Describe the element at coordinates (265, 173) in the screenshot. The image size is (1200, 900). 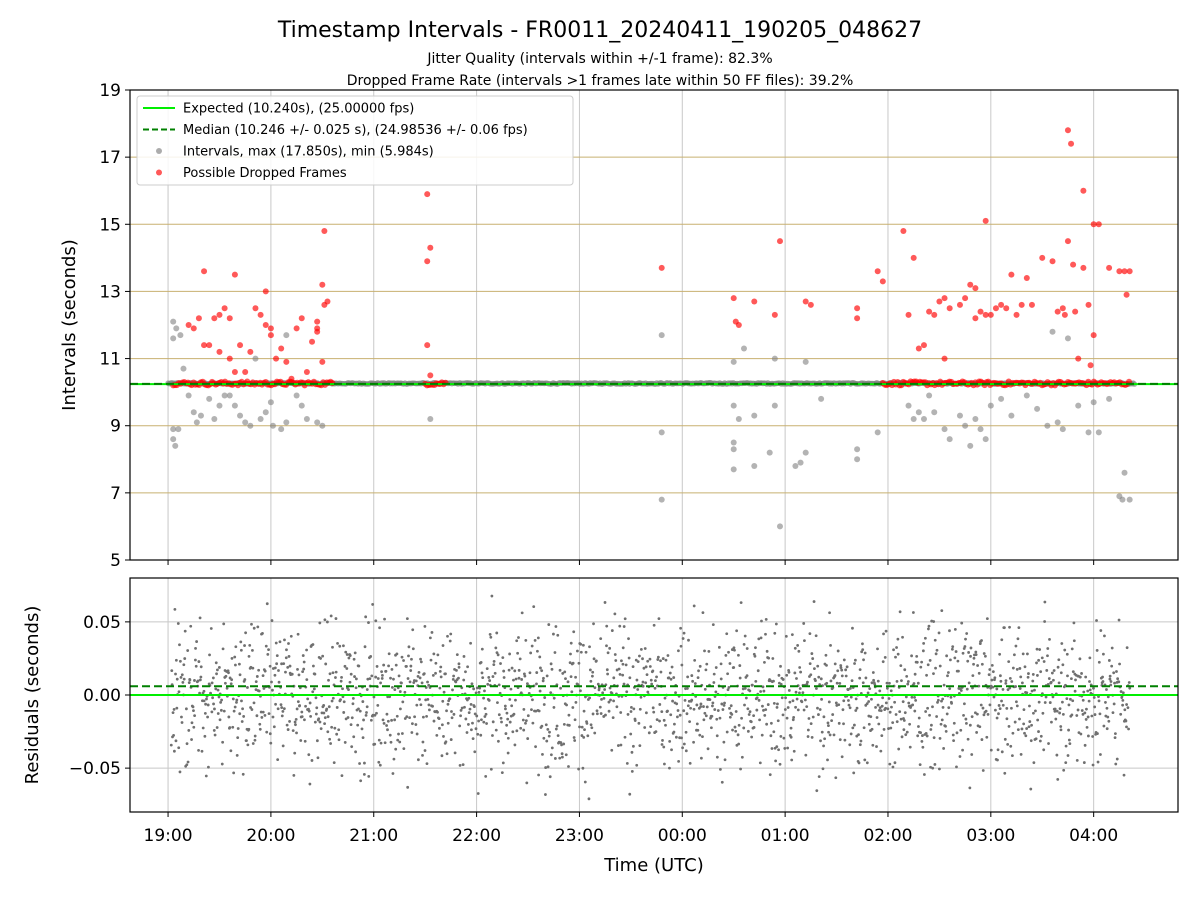
I see `legend-label-3: Possible Dropped Frames` at that location.